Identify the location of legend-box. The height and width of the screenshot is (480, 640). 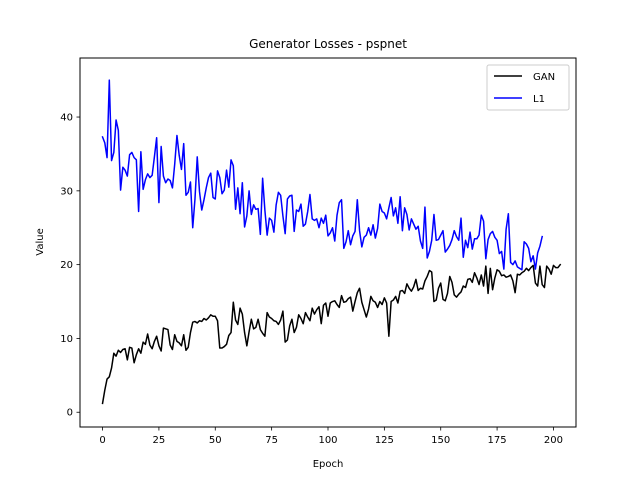
(528, 87).